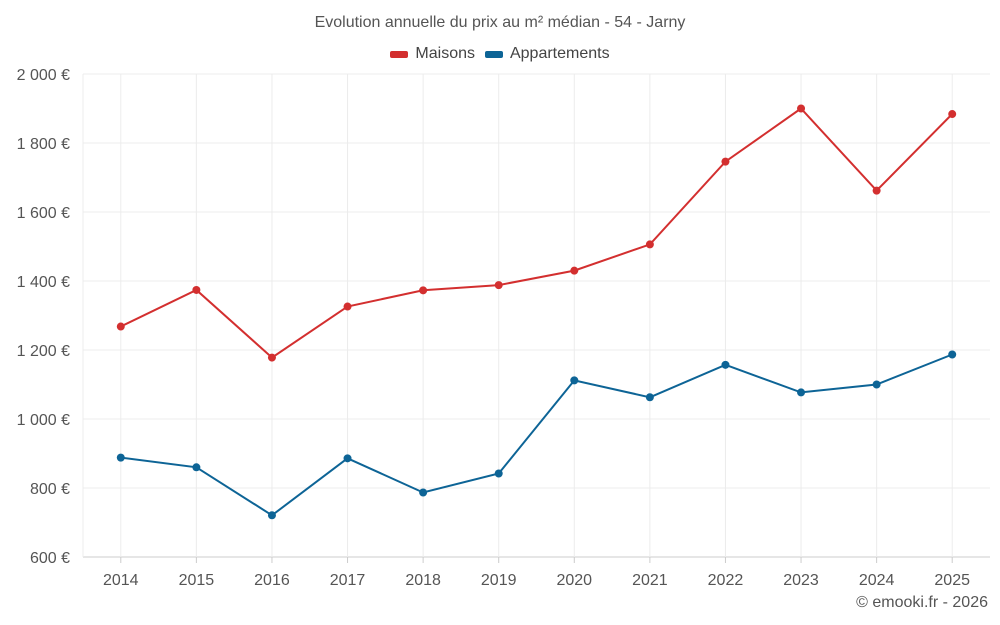  Describe the element at coordinates (498, 285) in the screenshot. I see `data-point-maisons-2019` at that location.